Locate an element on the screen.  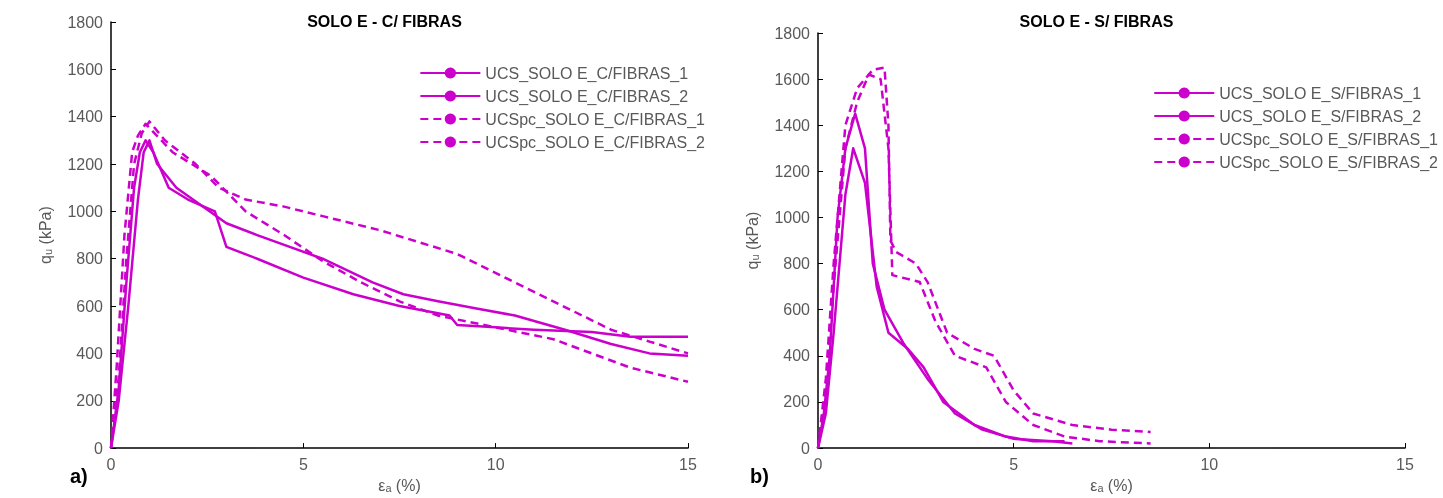
legend-label: UCS_SOLO E_S/FIBRAS_2 is located at coordinates (1320, 116).